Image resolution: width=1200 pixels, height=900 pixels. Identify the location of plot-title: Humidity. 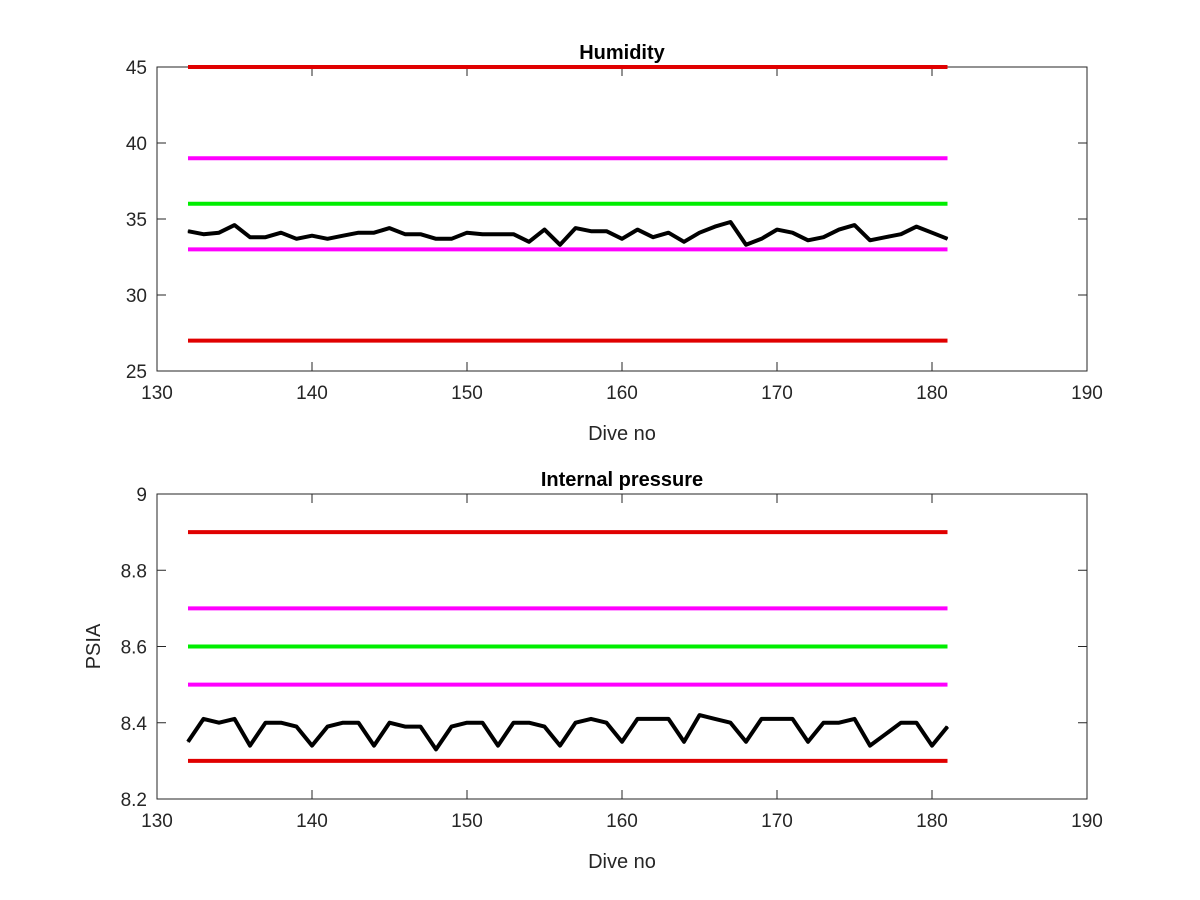
(622, 53).